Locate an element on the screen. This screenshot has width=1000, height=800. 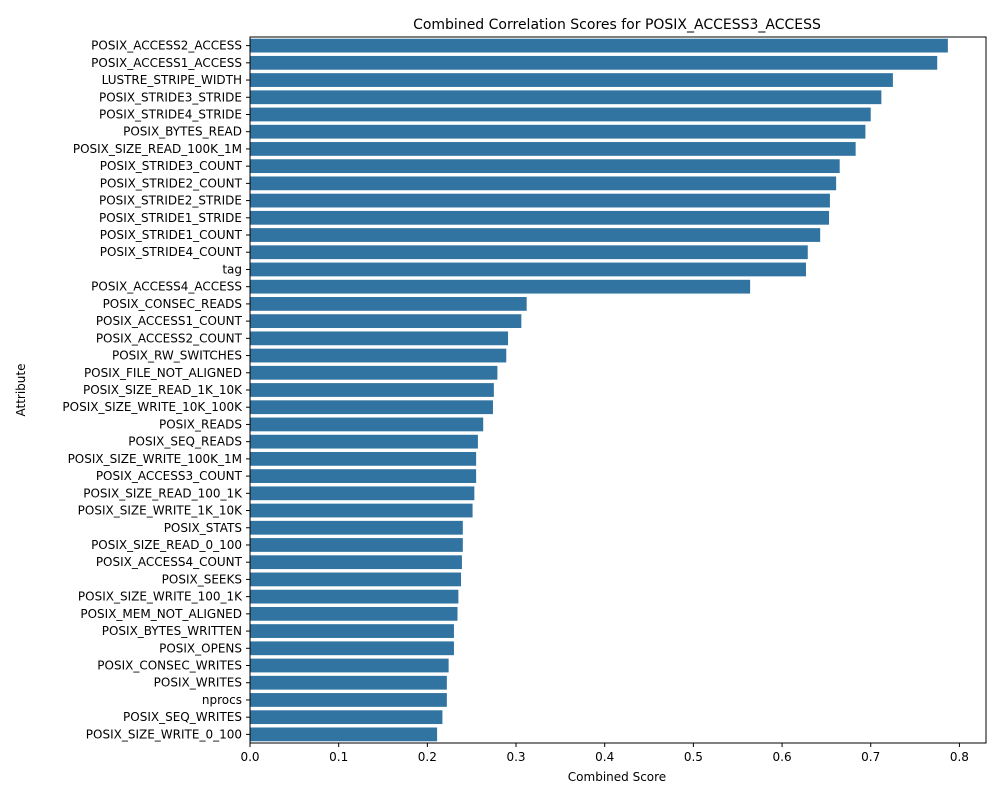
bar-posix-size-read-100k-1m is located at coordinates (553, 149).